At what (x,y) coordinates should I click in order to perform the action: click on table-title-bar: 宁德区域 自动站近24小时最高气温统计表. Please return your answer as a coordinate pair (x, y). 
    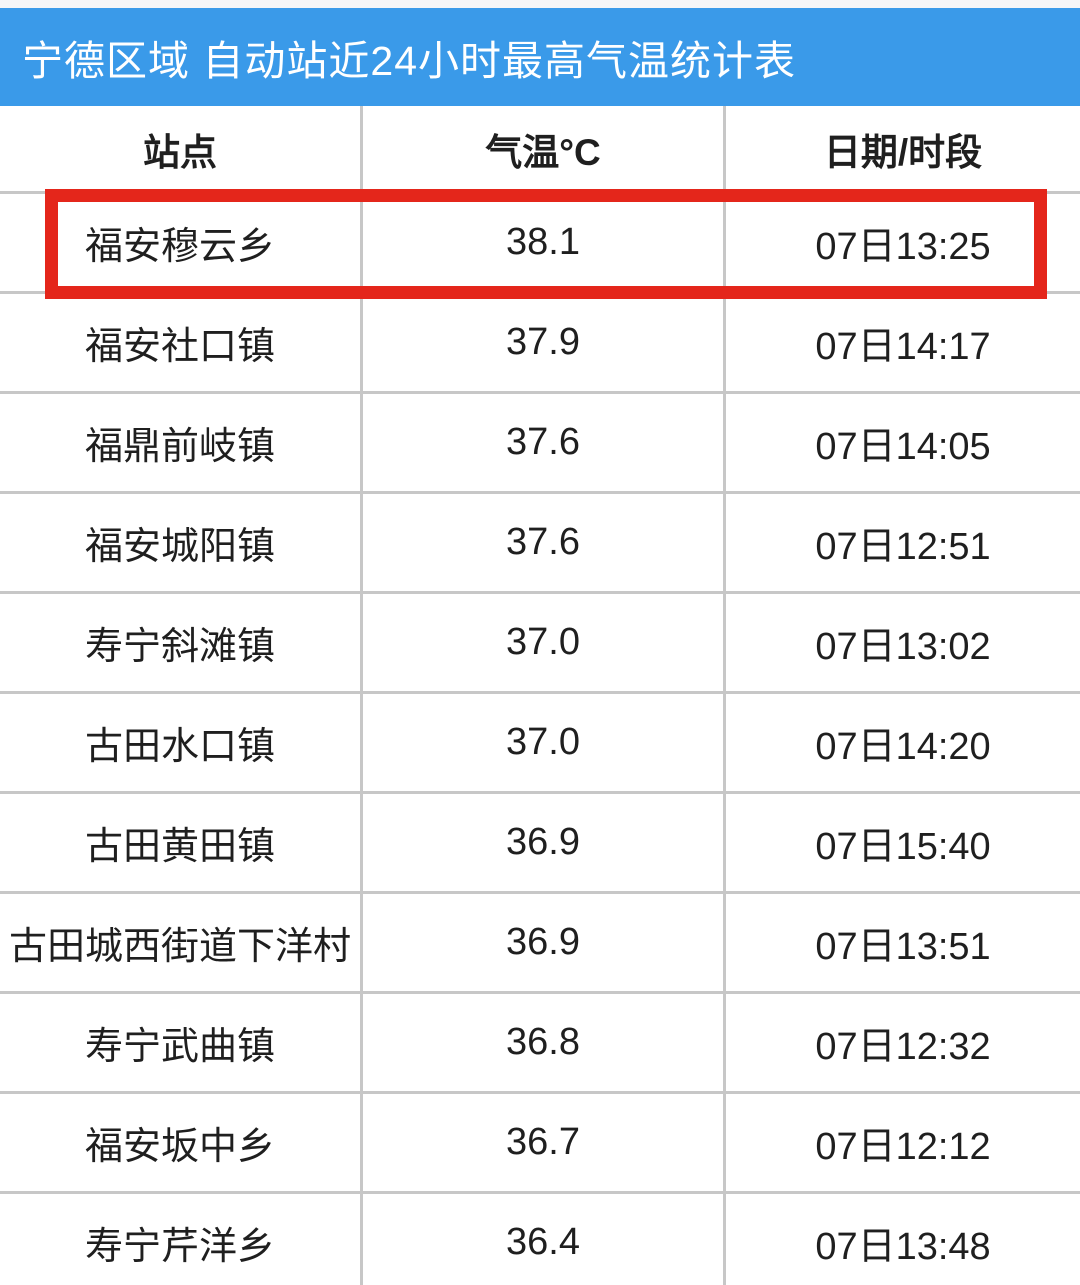
    Looking at the image, I should click on (540, 57).